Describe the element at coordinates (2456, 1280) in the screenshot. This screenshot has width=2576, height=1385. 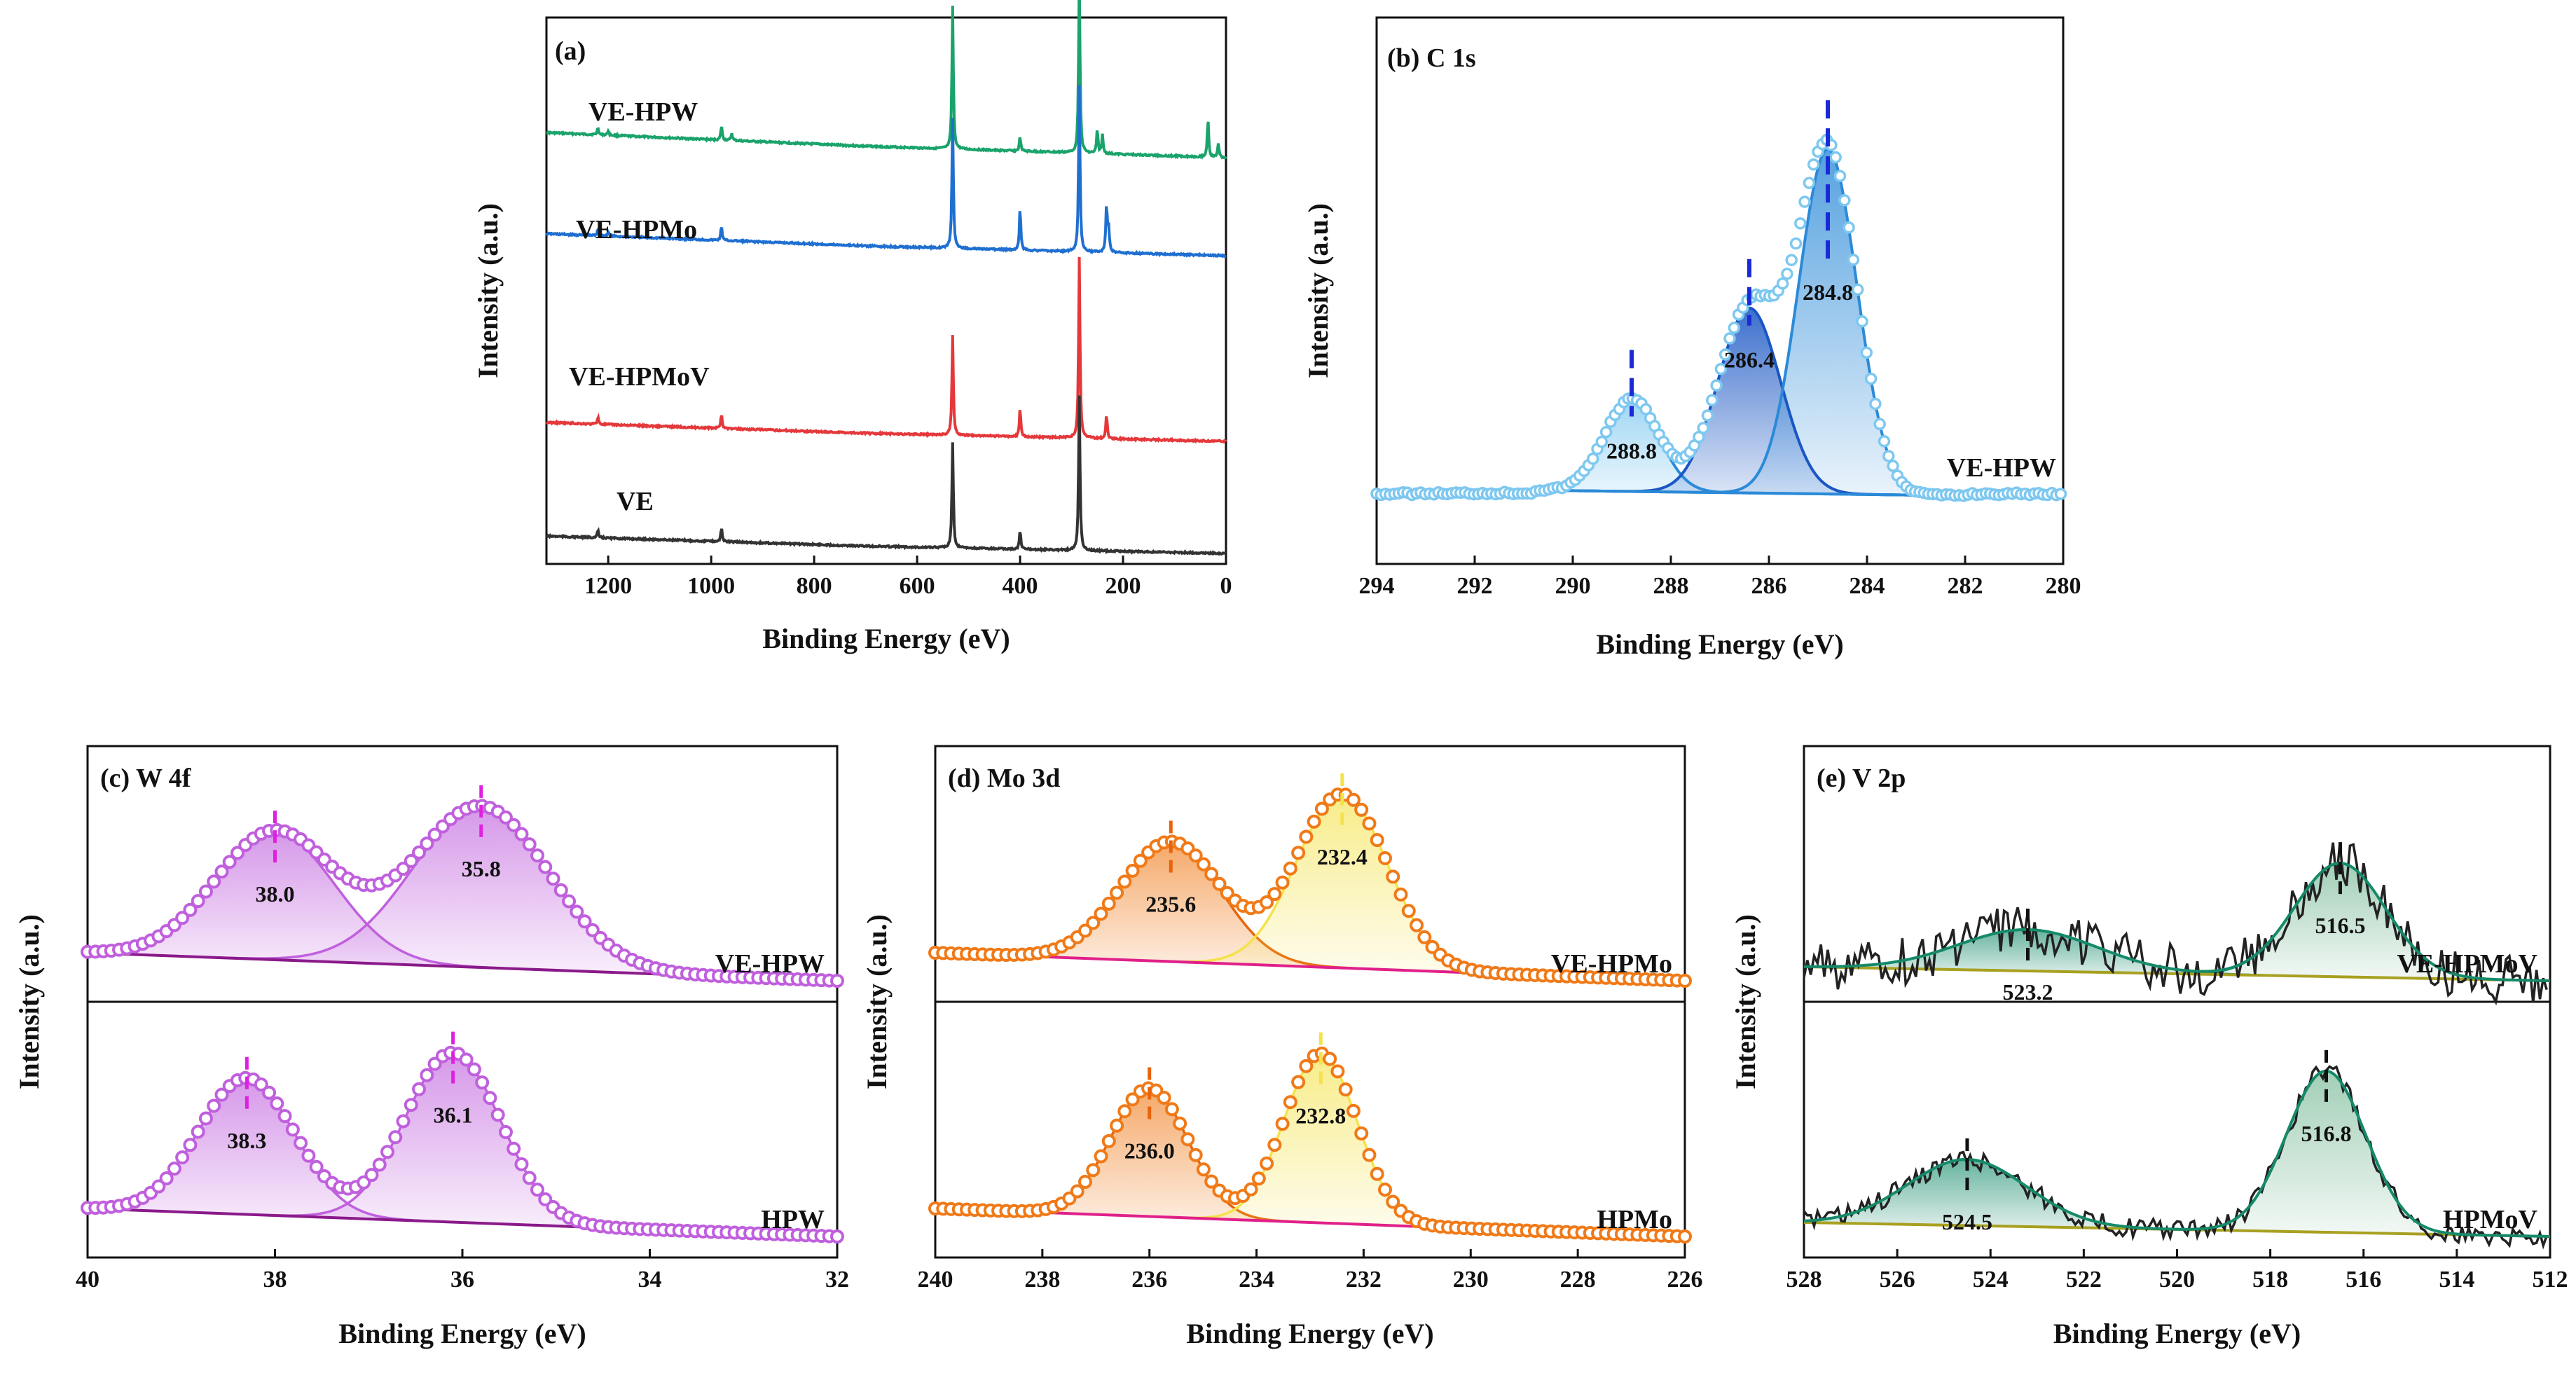
I see `panel-e-xtick-label: 514` at that location.